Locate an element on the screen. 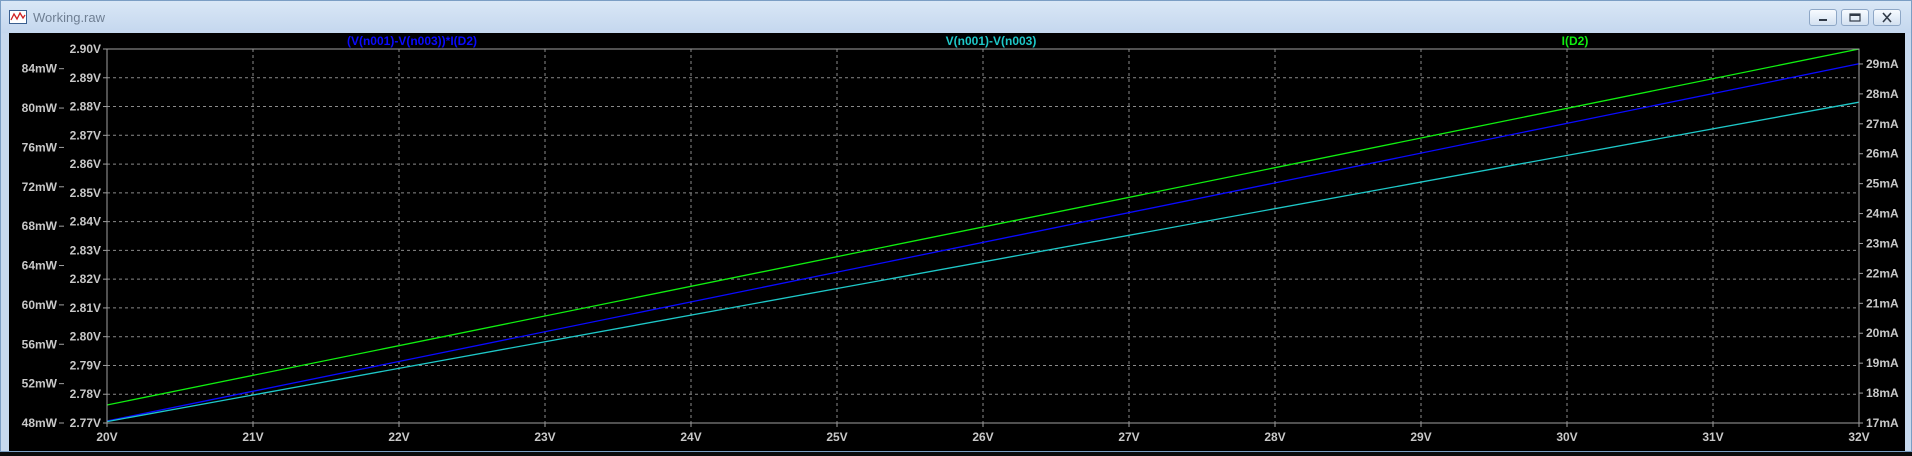 The image size is (1912, 456). x-tick-label: 30V is located at coordinates (1566, 437).